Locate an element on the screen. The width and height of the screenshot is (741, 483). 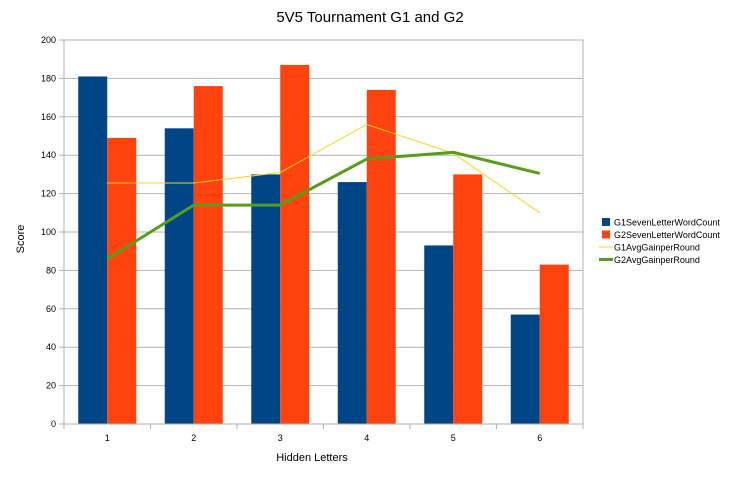
y-tick-label: 60 is located at coordinates (51, 309).